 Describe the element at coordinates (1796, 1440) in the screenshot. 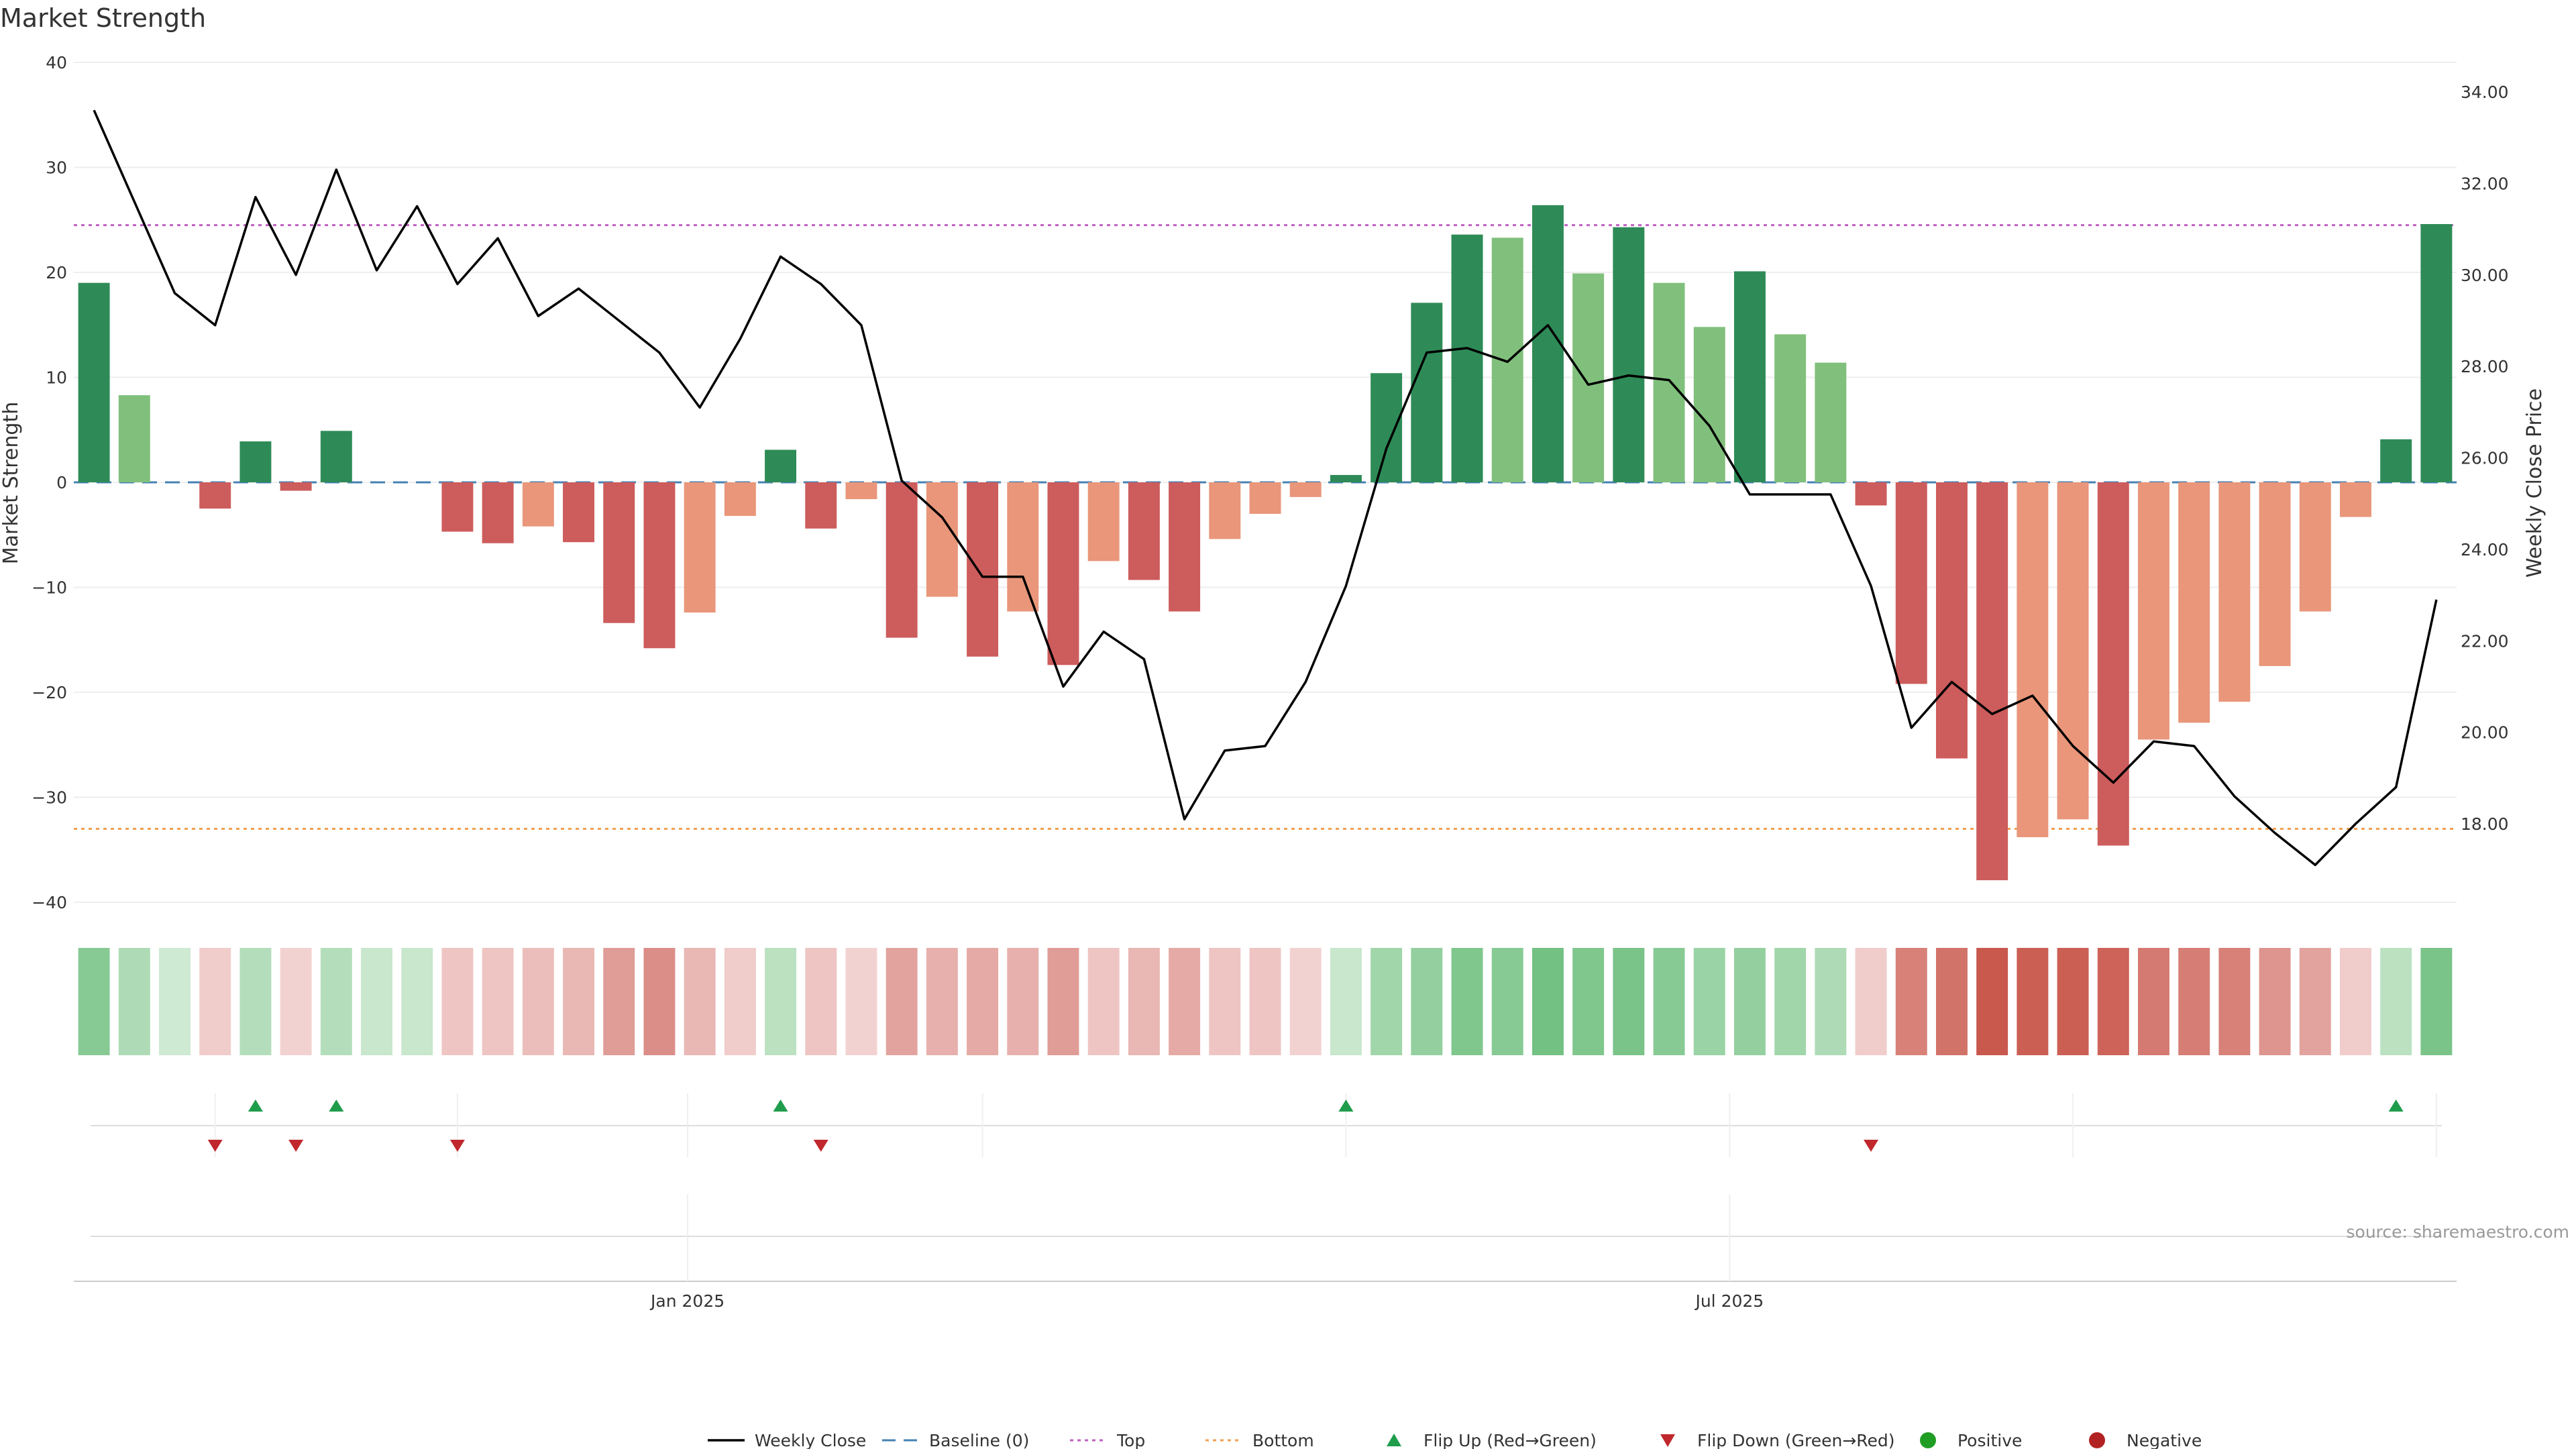

I see `legend-label-5: Flip Down (Green→Red)` at that location.